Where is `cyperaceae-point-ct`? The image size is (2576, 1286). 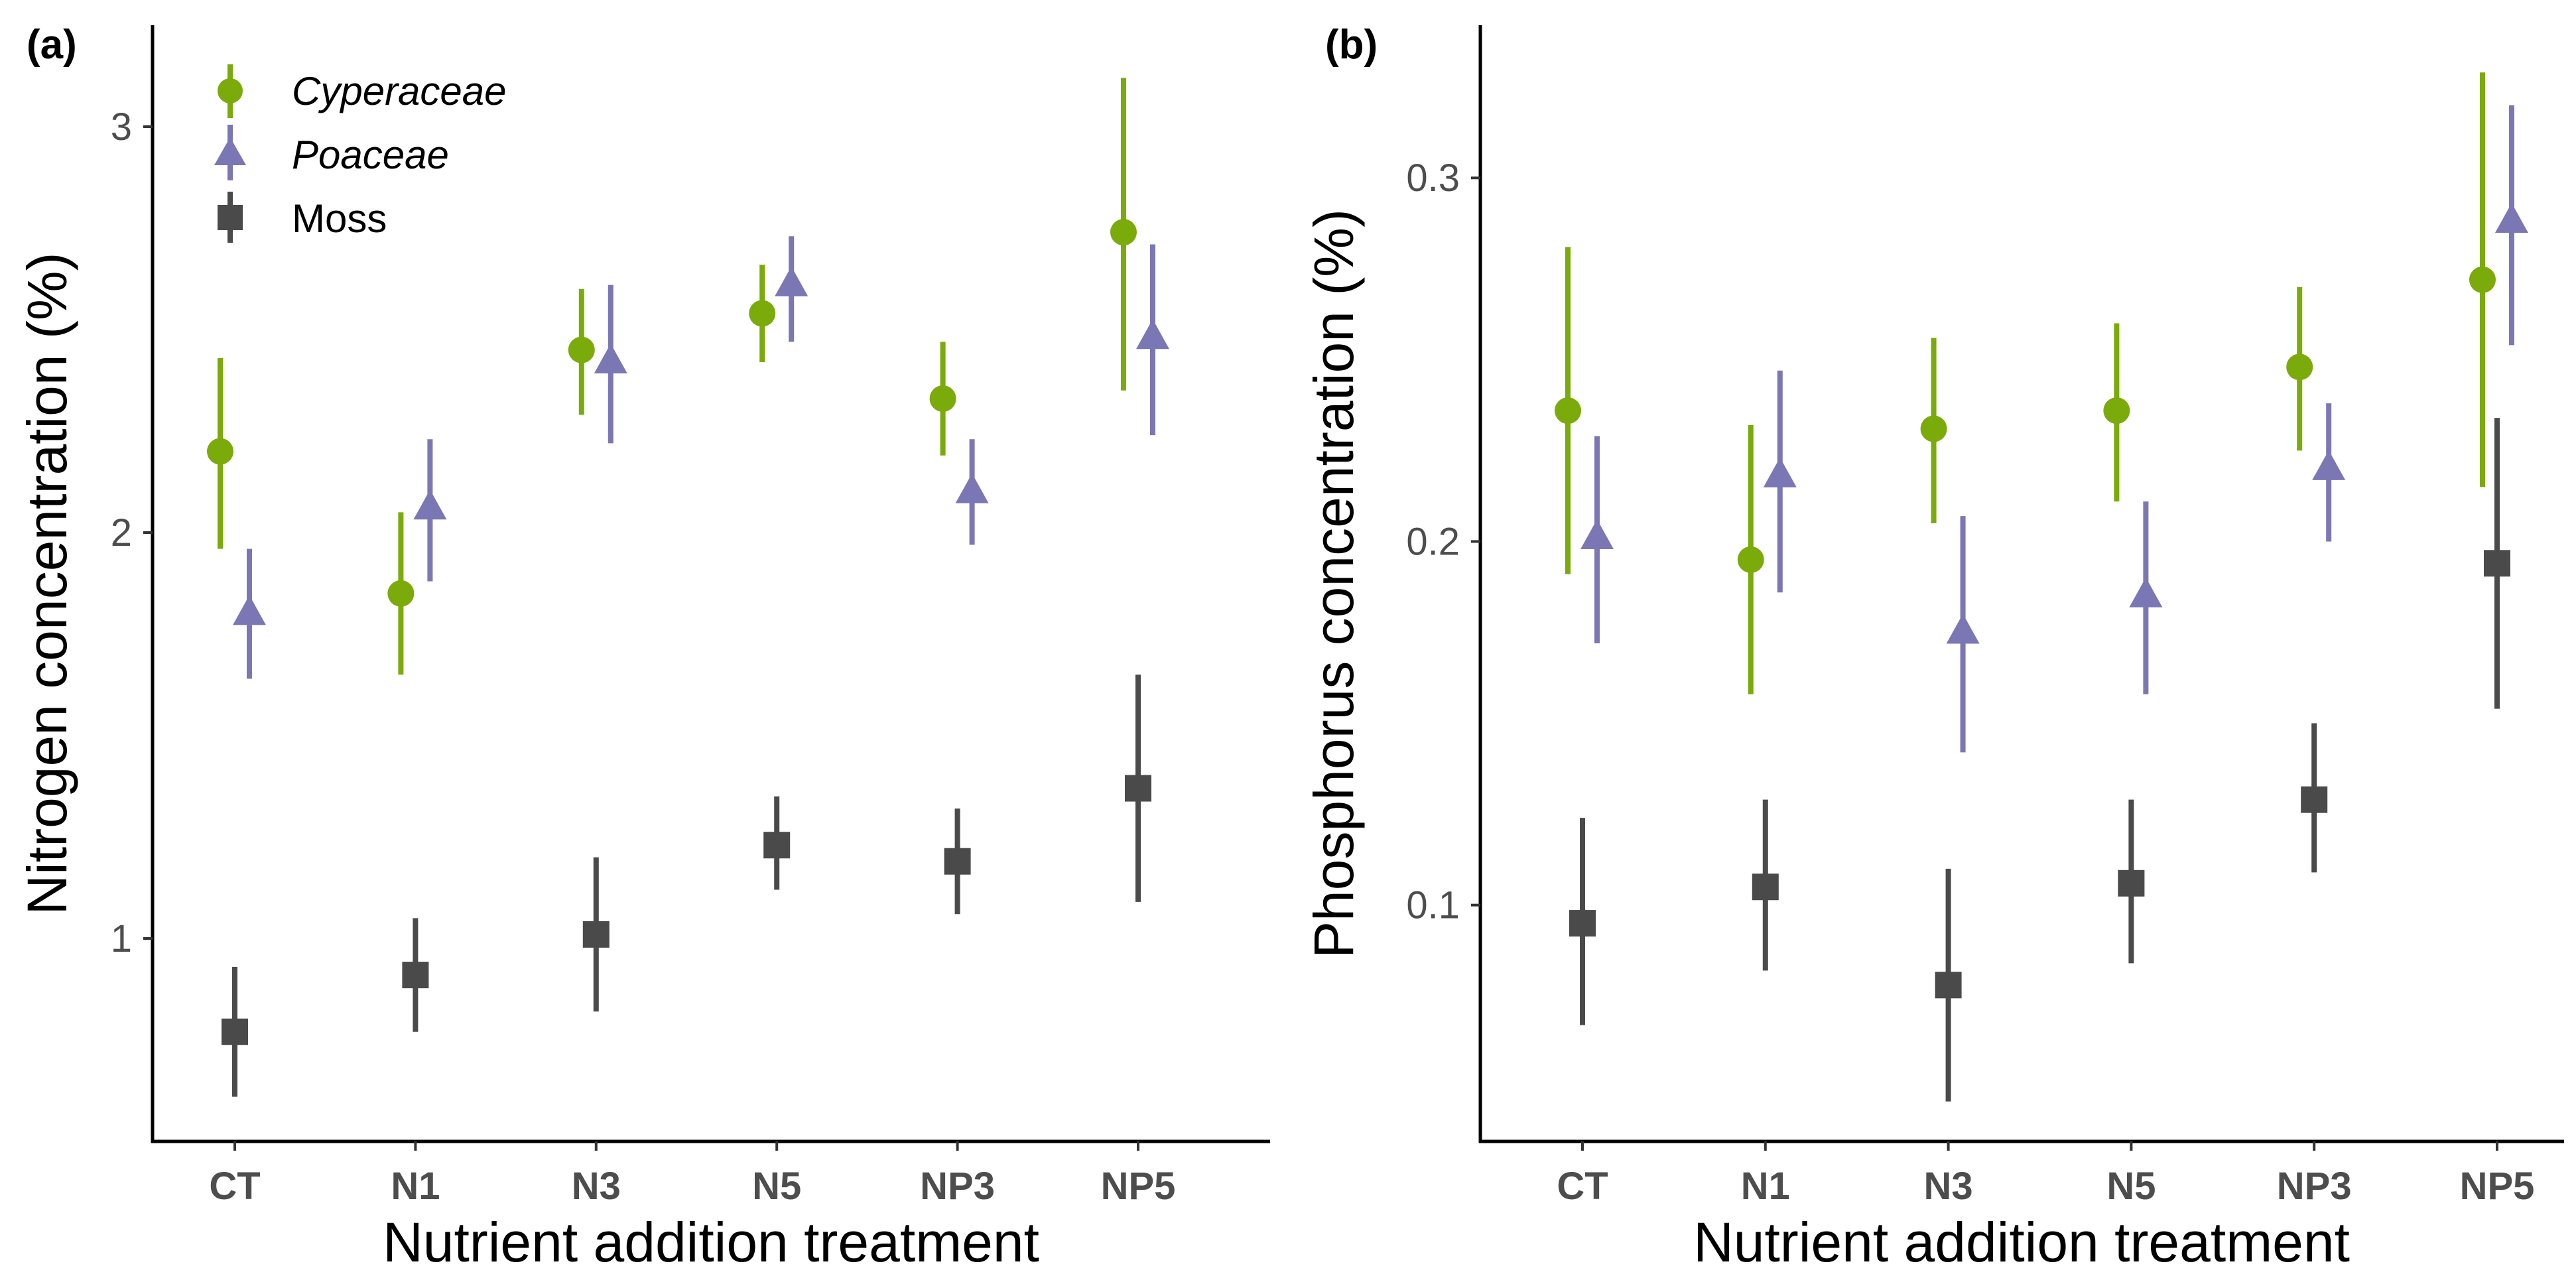 cyperaceae-point-ct is located at coordinates (1568, 410).